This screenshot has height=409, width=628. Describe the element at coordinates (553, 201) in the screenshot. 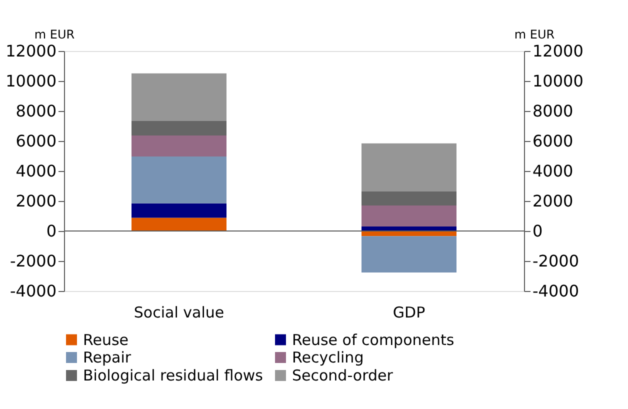

I see `y2-tick-label: 2000` at that location.